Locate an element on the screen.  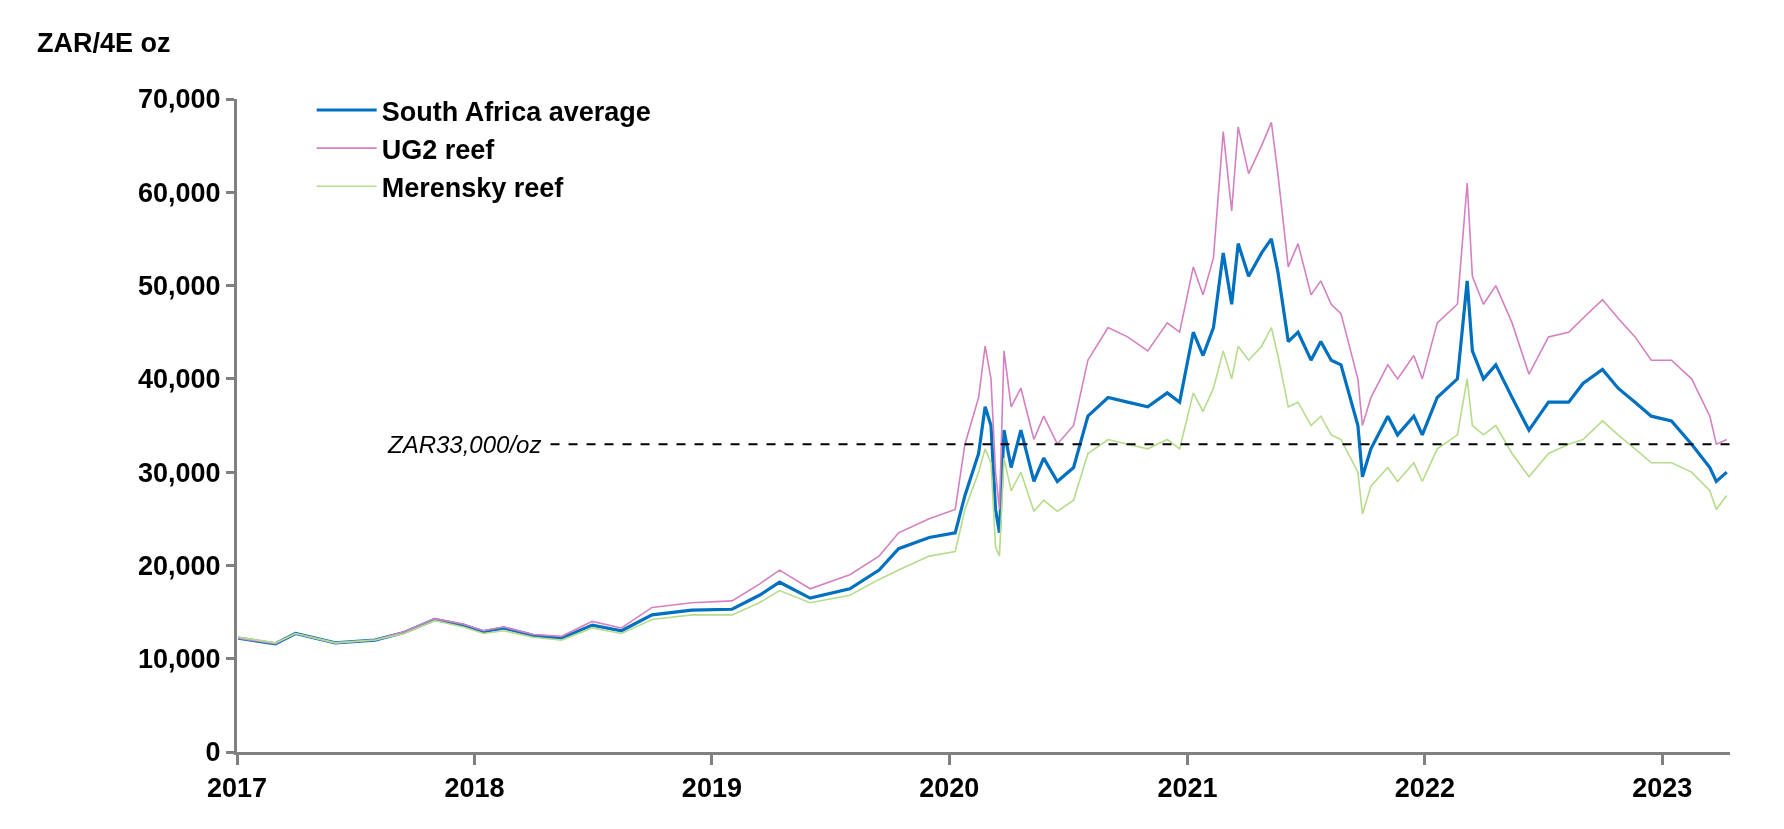
y-tick-label: 30,000 is located at coordinates (179, 472).